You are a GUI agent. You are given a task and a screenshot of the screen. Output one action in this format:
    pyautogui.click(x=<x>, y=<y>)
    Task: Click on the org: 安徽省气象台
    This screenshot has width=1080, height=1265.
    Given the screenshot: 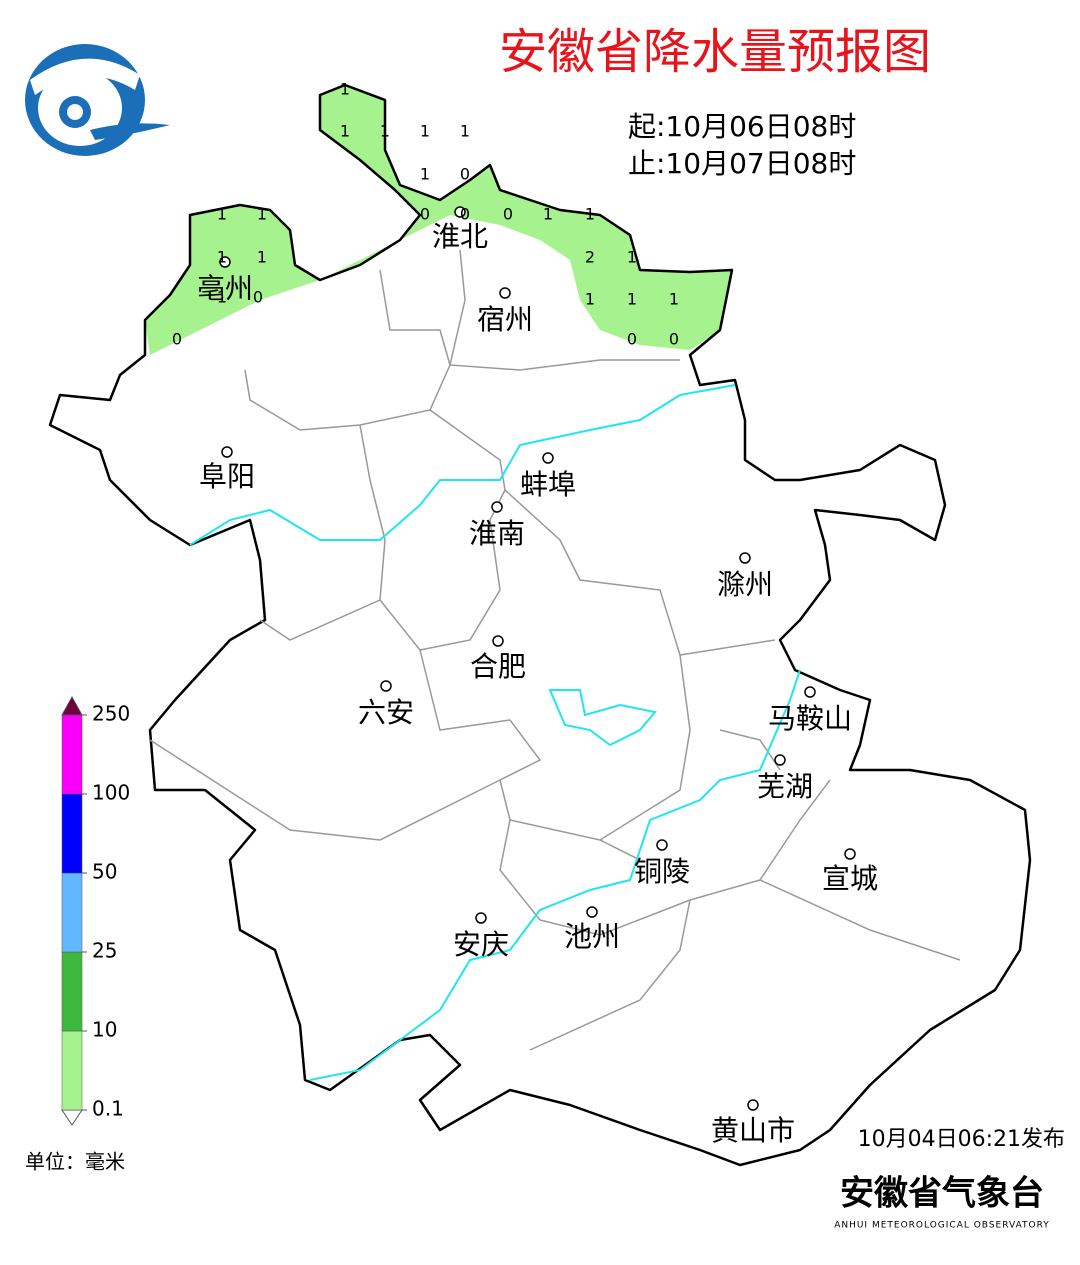 What is the action you would take?
    pyautogui.click(x=942, y=1194)
    